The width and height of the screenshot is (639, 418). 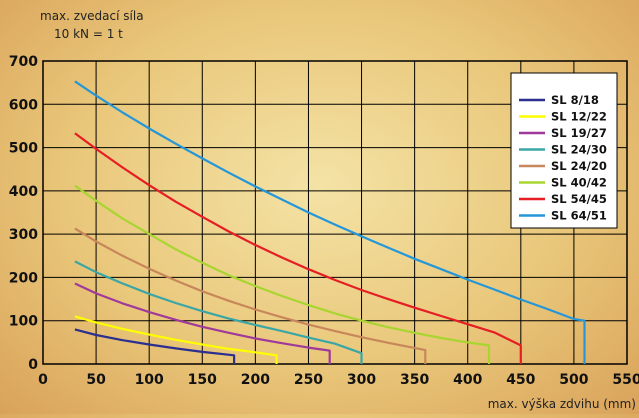 What do you see at coordinates (338, 380) in the screenshot?
I see `x-tick-labels: 0 50 100 150 200 250 300 350 400 450 500 550` at bounding box center [338, 380].